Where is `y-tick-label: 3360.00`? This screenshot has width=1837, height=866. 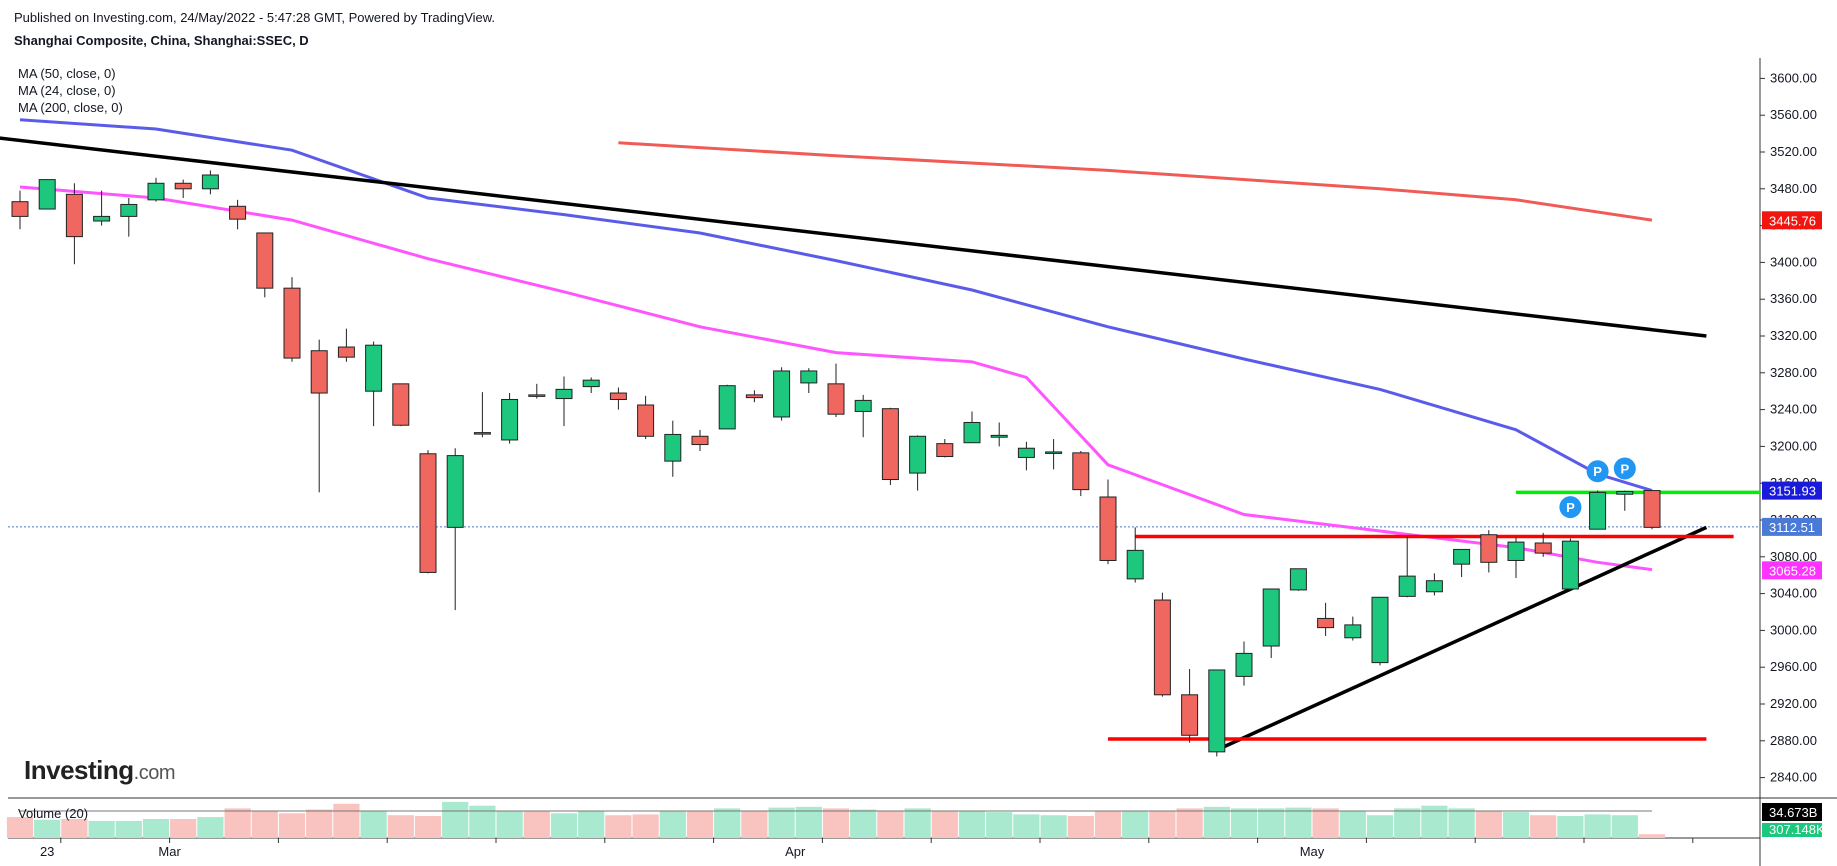 y-tick-label: 3360.00 is located at coordinates (1793, 298).